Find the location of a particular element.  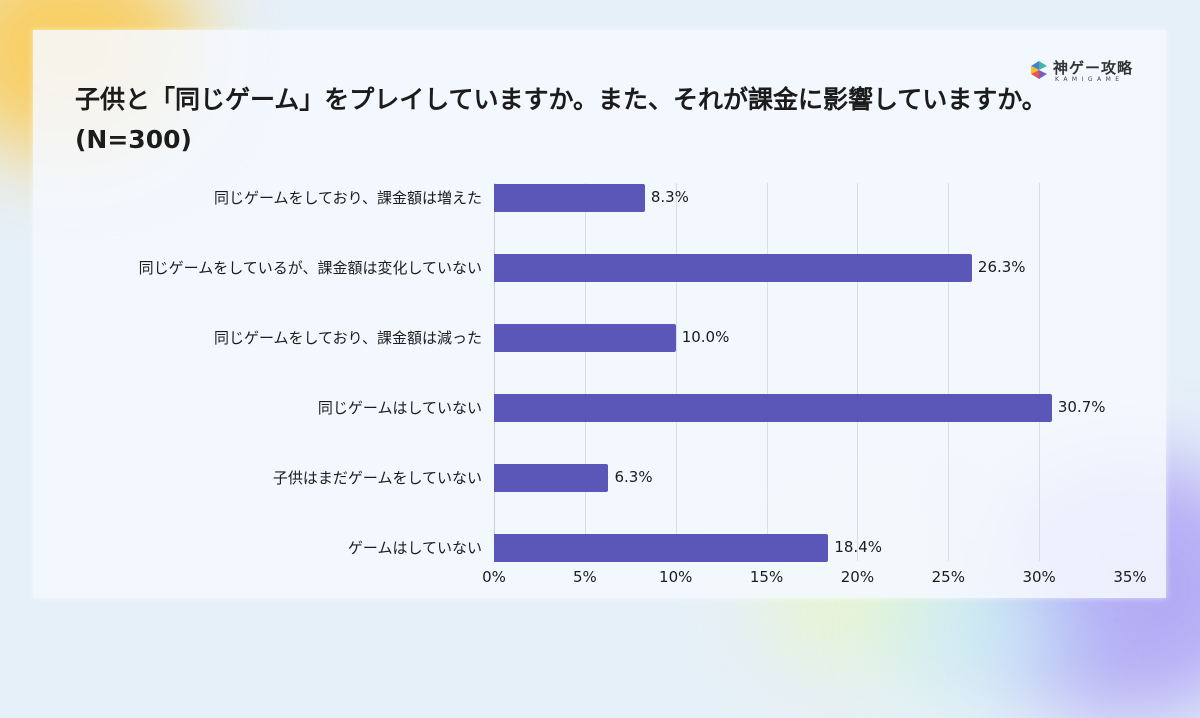

x-tick-label: 15% is located at coordinates (766, 577).